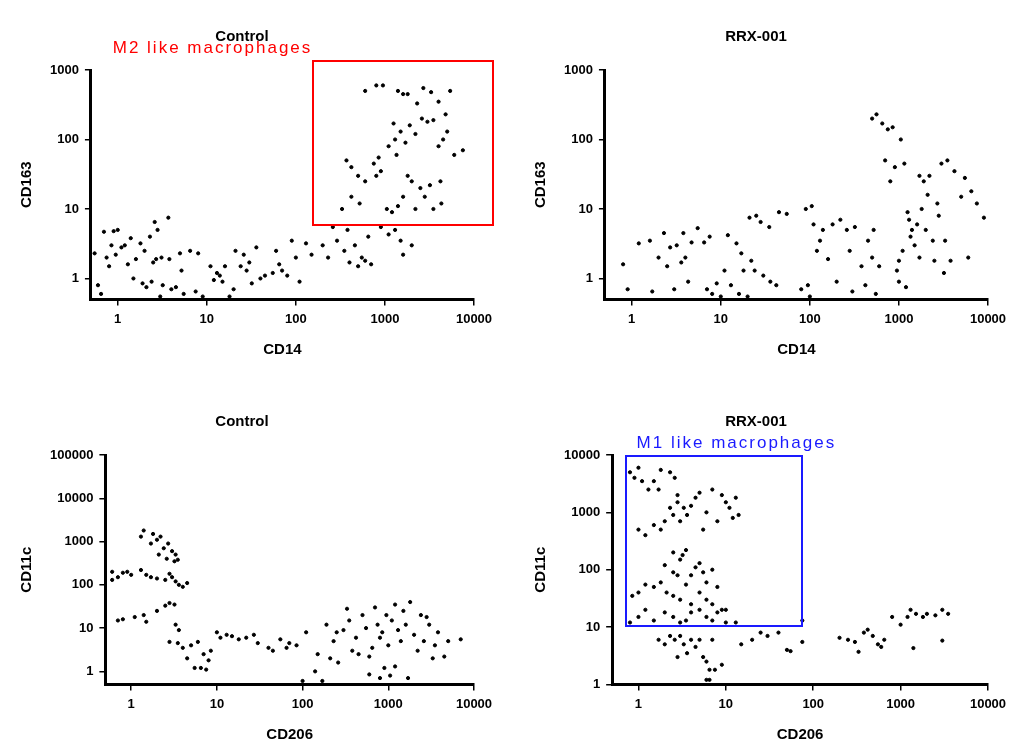  I want to click on y-tick-label: 100000, so click(71, 454).